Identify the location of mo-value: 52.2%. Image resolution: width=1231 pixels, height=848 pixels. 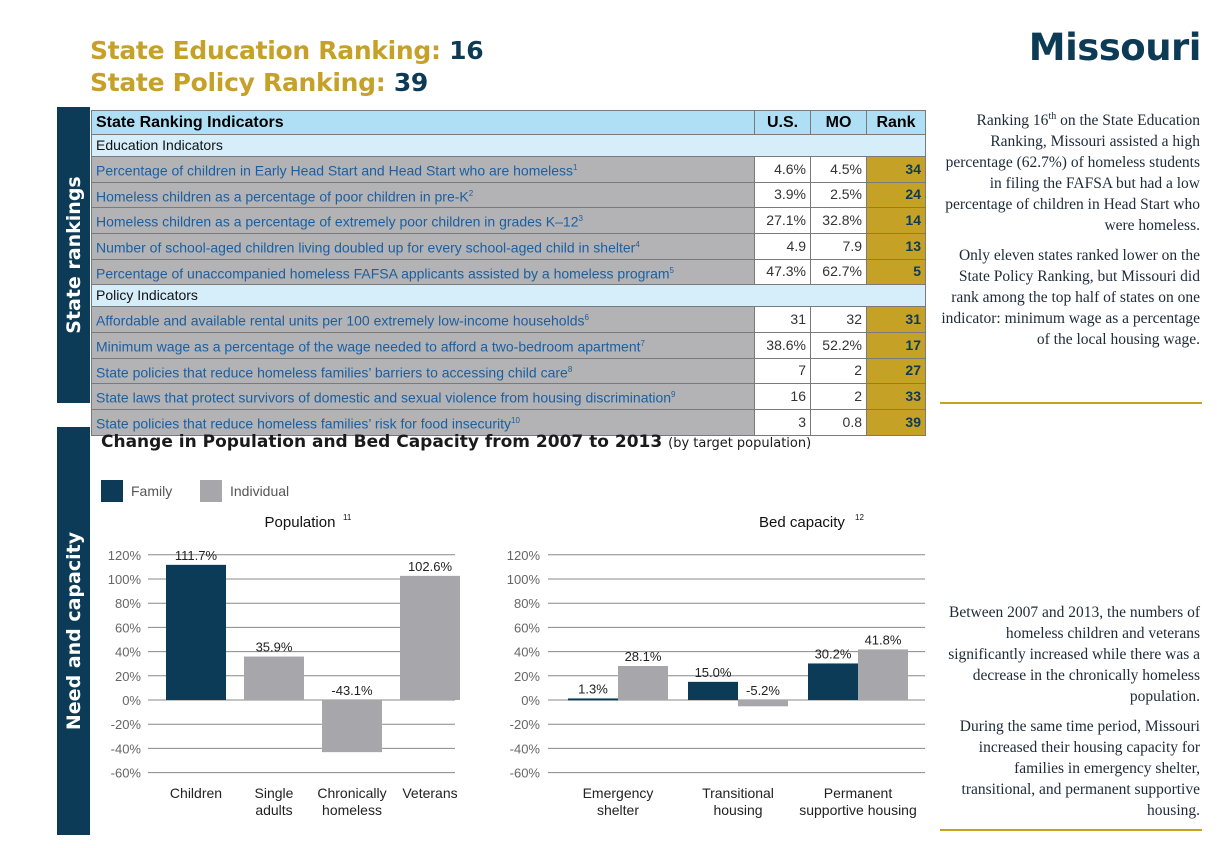
(838, 345).